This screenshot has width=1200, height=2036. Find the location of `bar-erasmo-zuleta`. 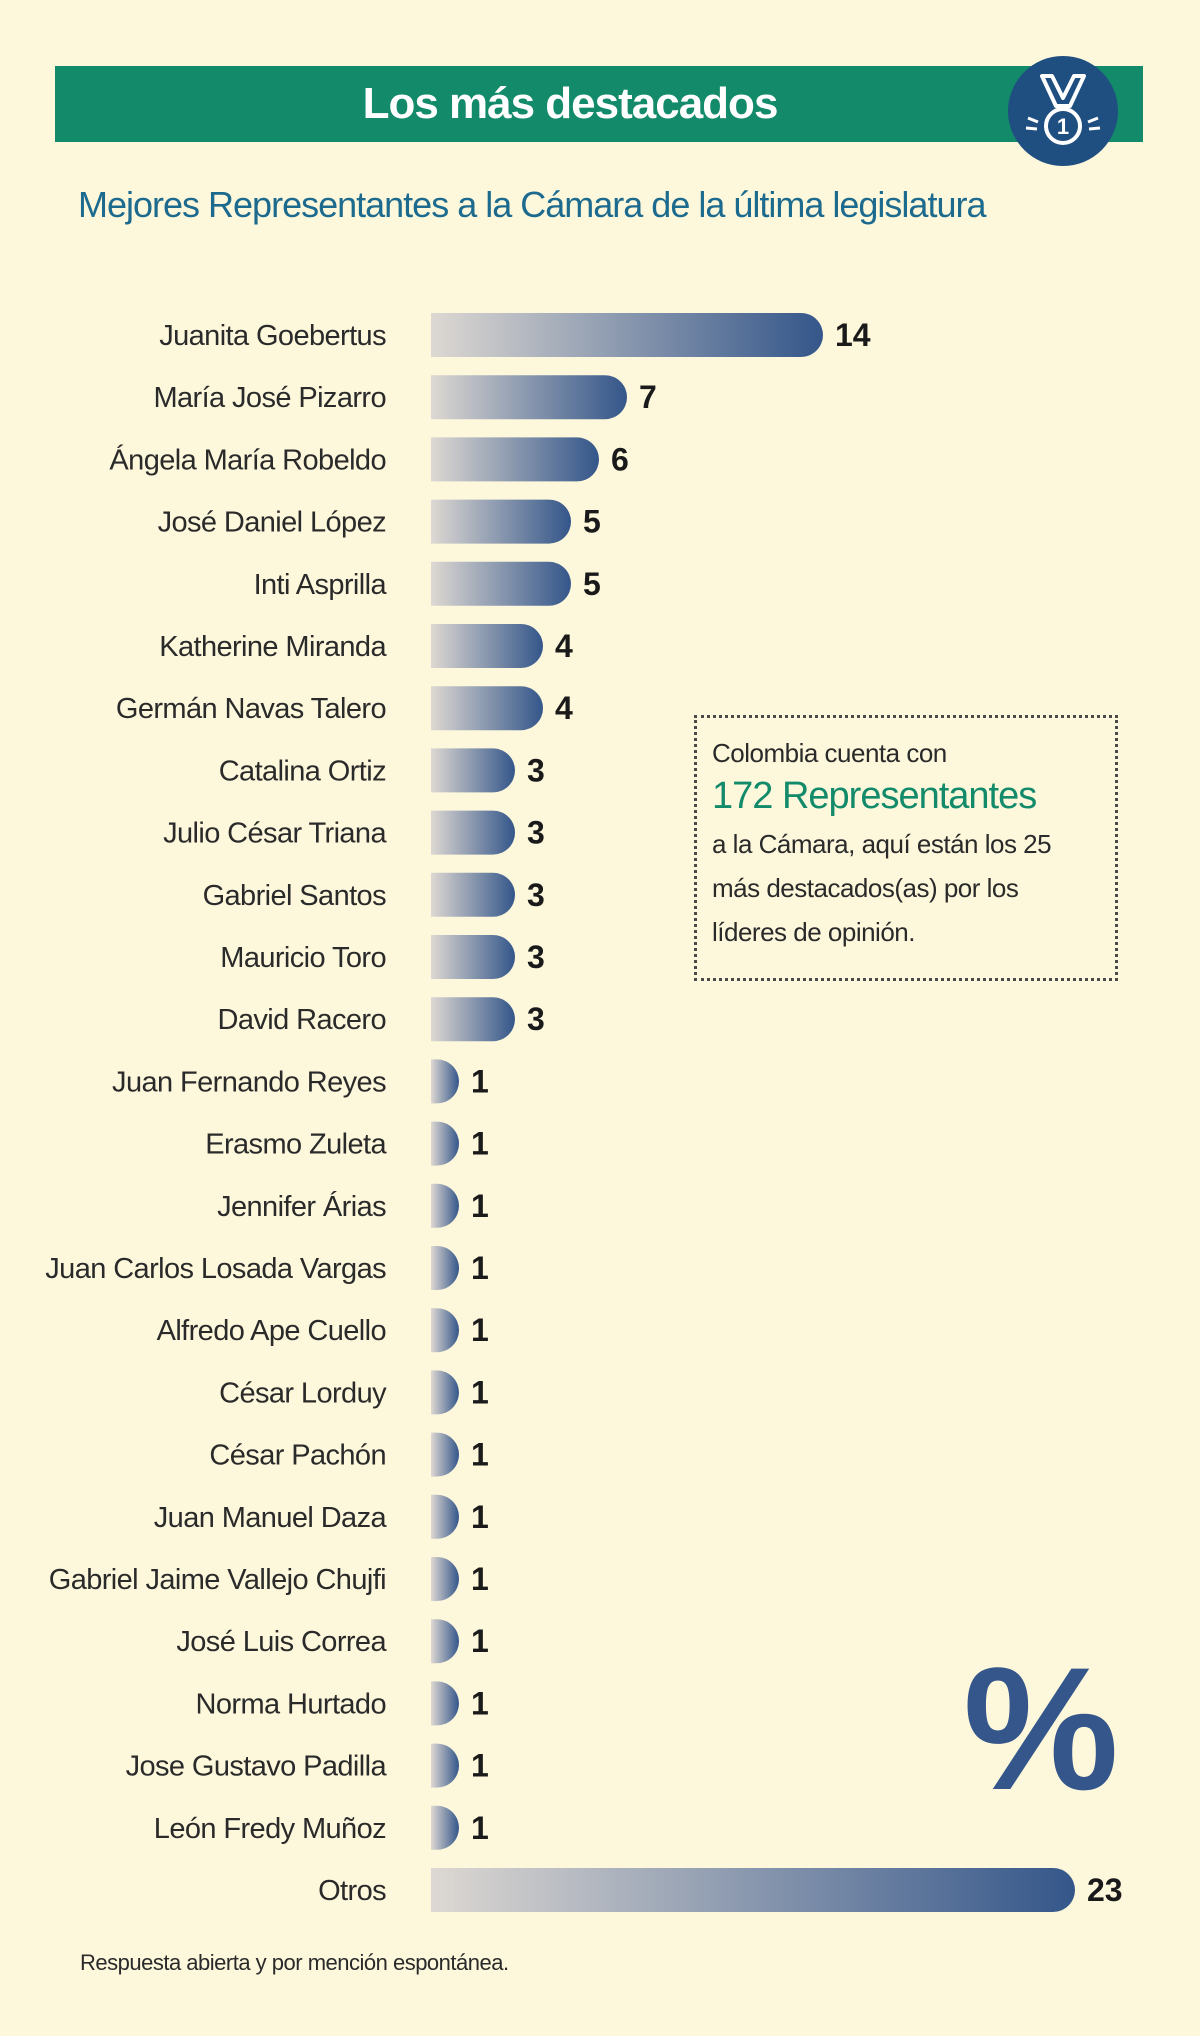

bar-erasmo-zuleta is located at coordinates (445, 1143).